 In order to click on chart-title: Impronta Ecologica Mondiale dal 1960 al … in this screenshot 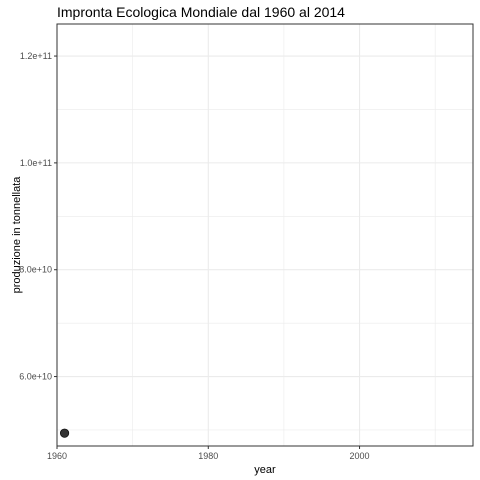, I will do `click(201, 12)`.